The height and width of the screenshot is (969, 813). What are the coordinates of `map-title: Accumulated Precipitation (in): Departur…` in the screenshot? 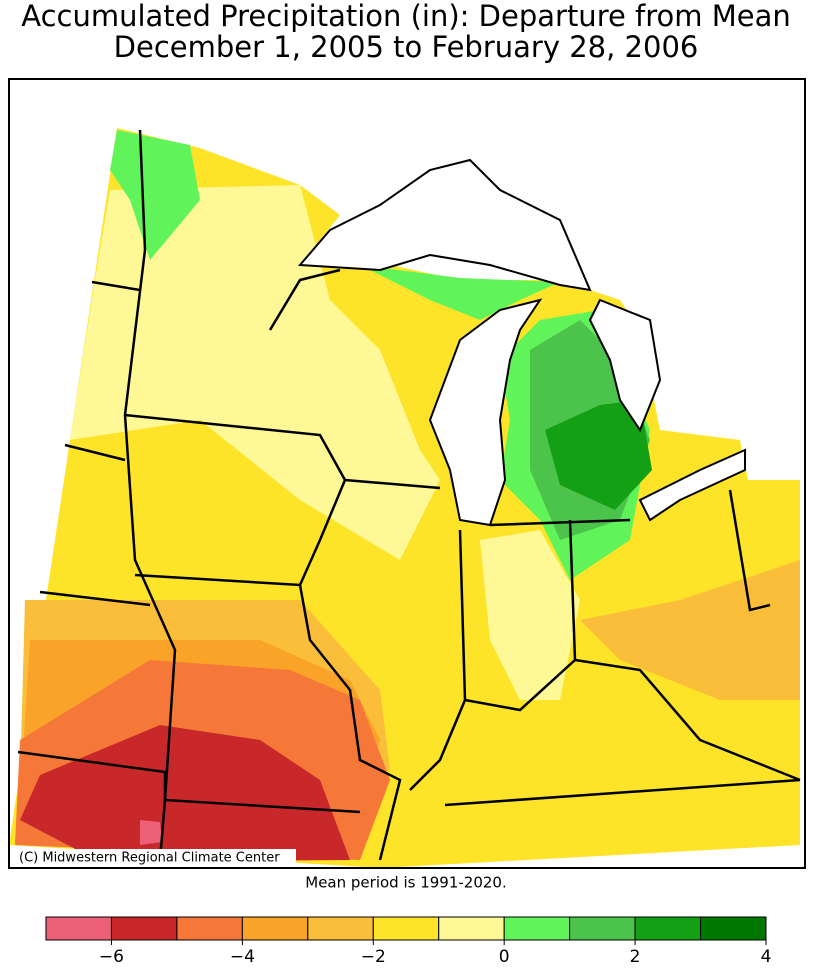 It's located at (406, 16).